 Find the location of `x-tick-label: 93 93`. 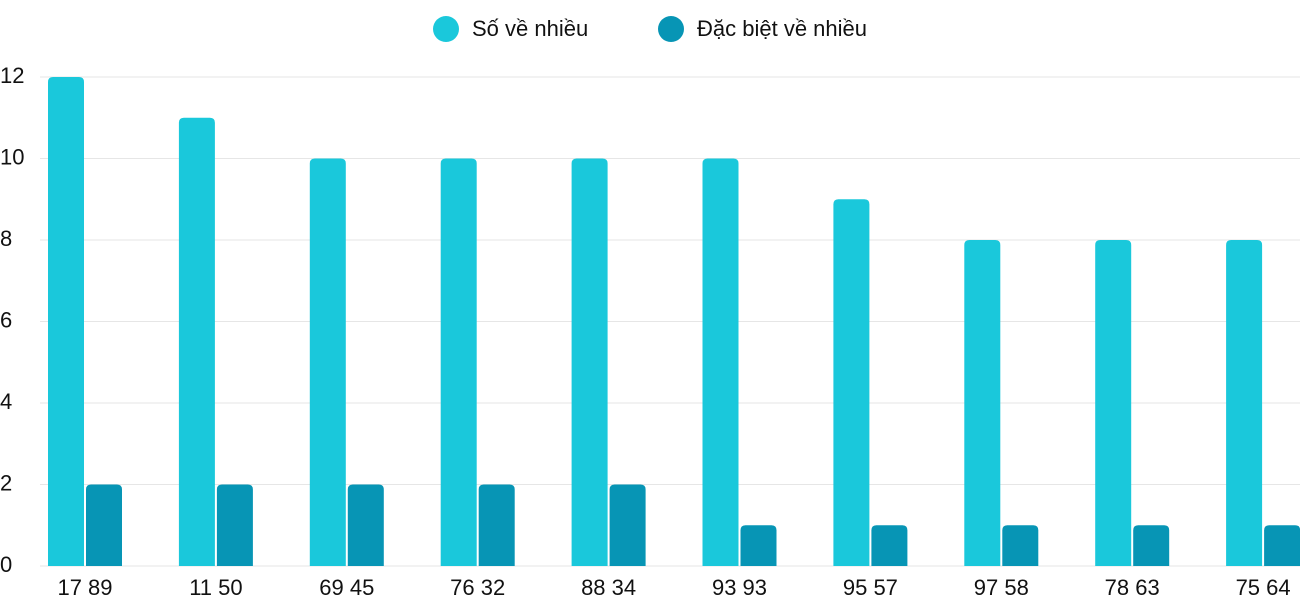

x-tick-label: 93 93 is located at coordinates (739, 587).